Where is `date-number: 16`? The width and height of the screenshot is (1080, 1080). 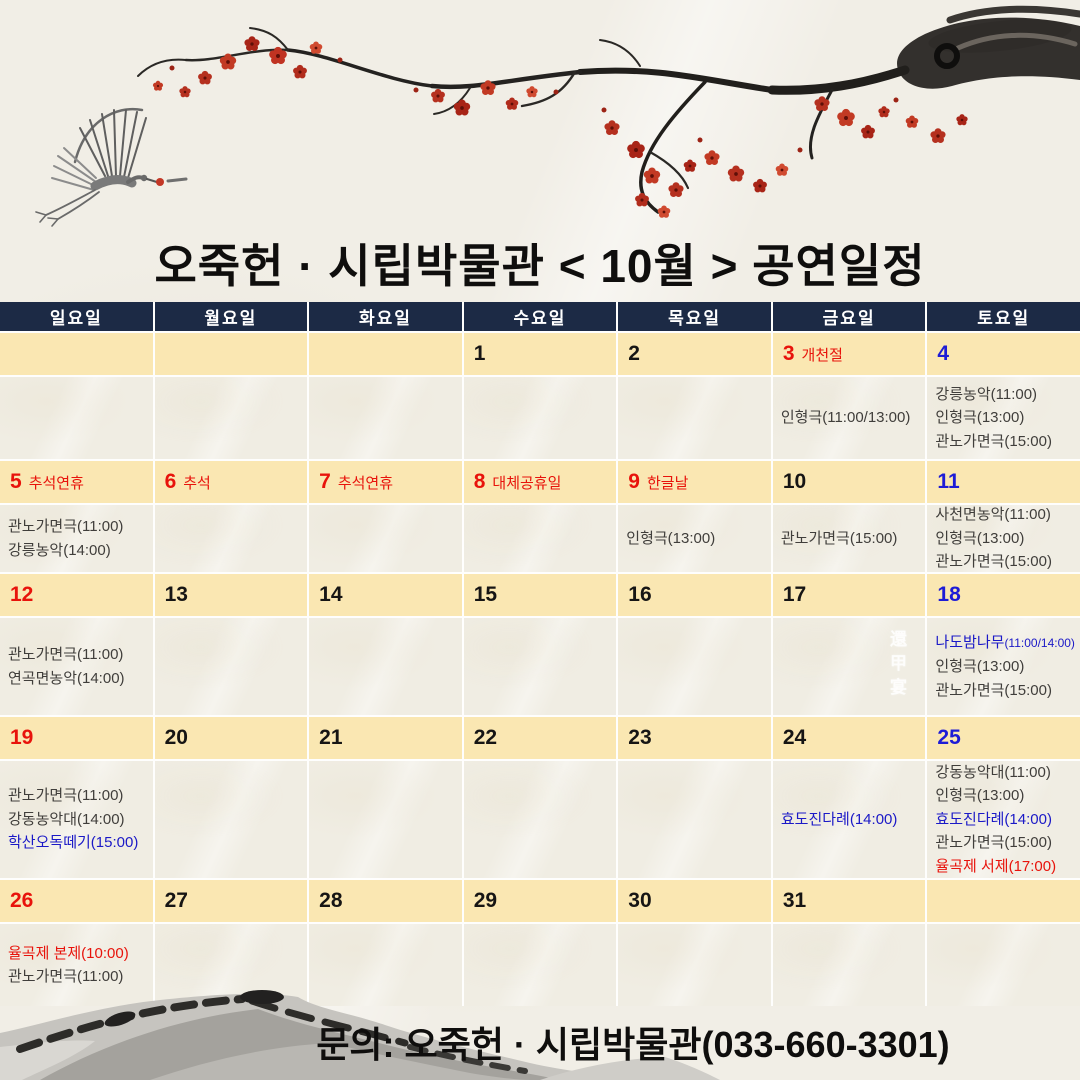
date-number: 16 is located at coordinates (640, 594).